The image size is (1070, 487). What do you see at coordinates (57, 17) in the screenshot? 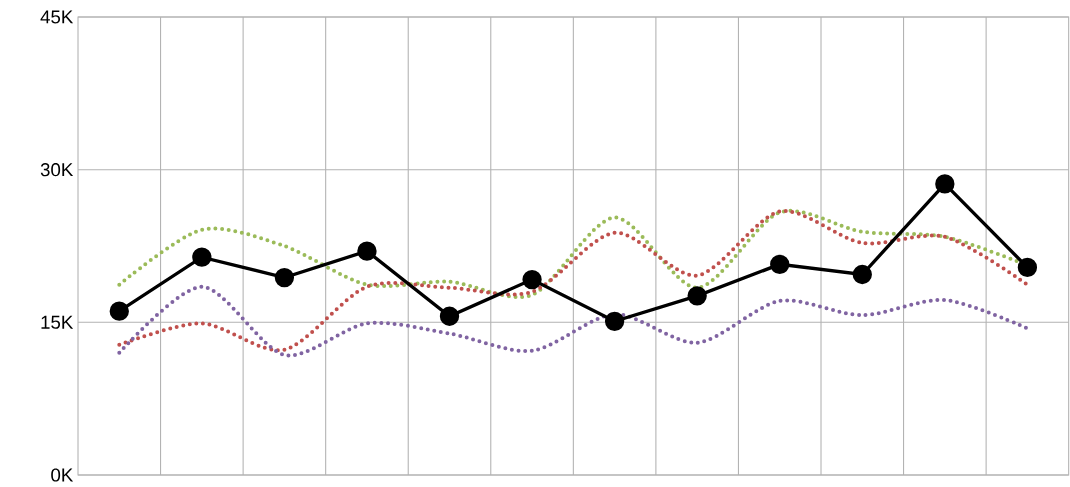
I see `y-tick-label: 45K` at bounding box center [57, 17].